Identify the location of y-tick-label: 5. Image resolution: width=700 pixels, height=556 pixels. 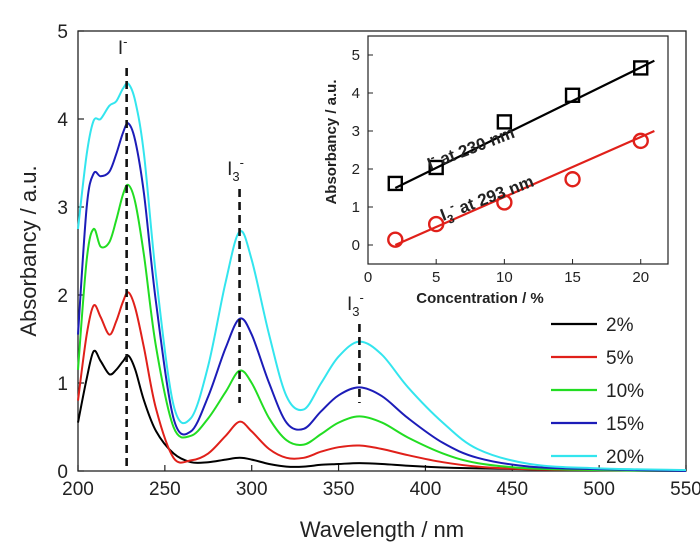
(62, 32).